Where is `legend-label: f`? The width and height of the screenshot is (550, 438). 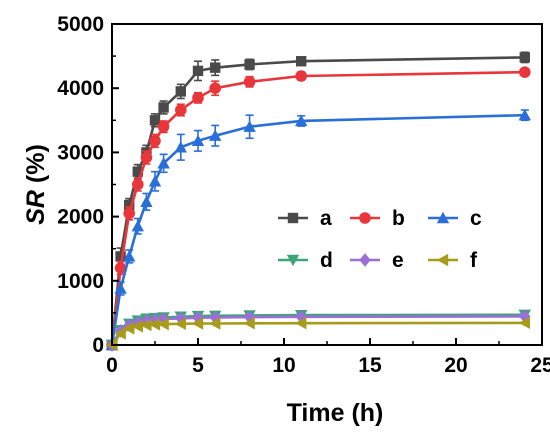
legend-label: f is located at coordinates (474, 260).